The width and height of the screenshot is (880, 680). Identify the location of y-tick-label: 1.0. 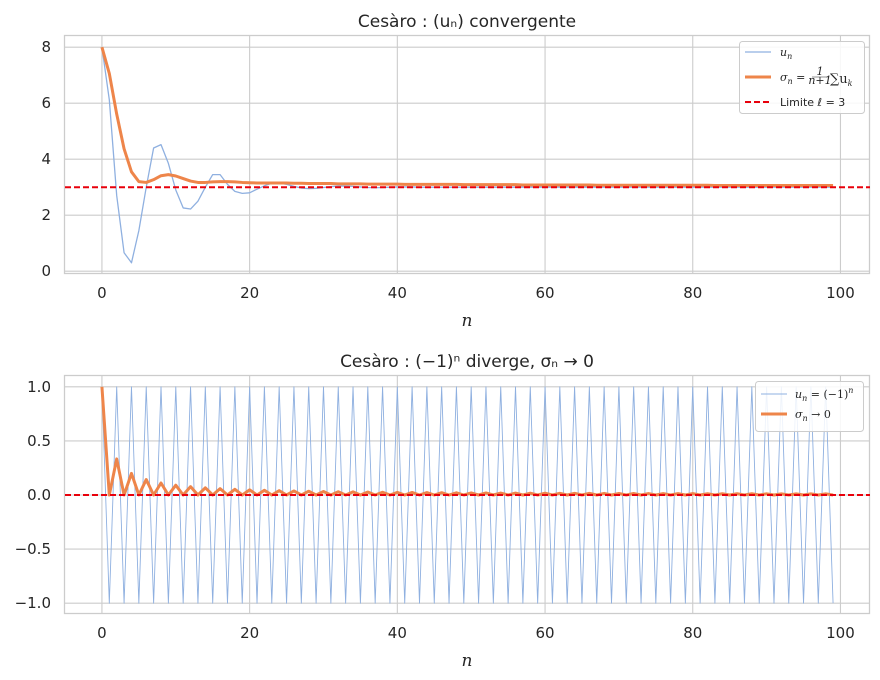
(39, 387).